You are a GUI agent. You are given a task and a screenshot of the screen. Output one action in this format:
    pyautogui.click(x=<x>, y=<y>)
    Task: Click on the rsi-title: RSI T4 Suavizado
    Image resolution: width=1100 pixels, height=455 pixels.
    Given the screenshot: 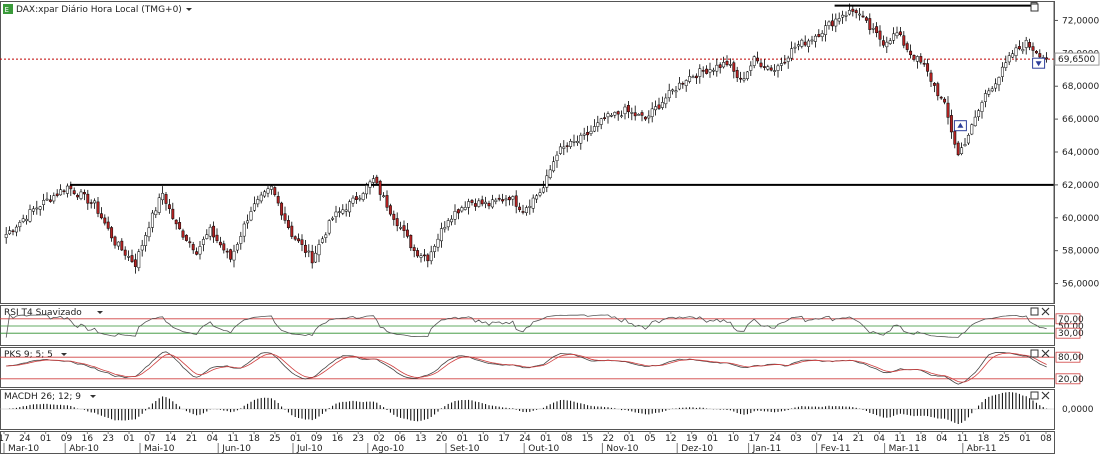 What is the action you would take?
    pyautogui.click(x=43, y=313)
    